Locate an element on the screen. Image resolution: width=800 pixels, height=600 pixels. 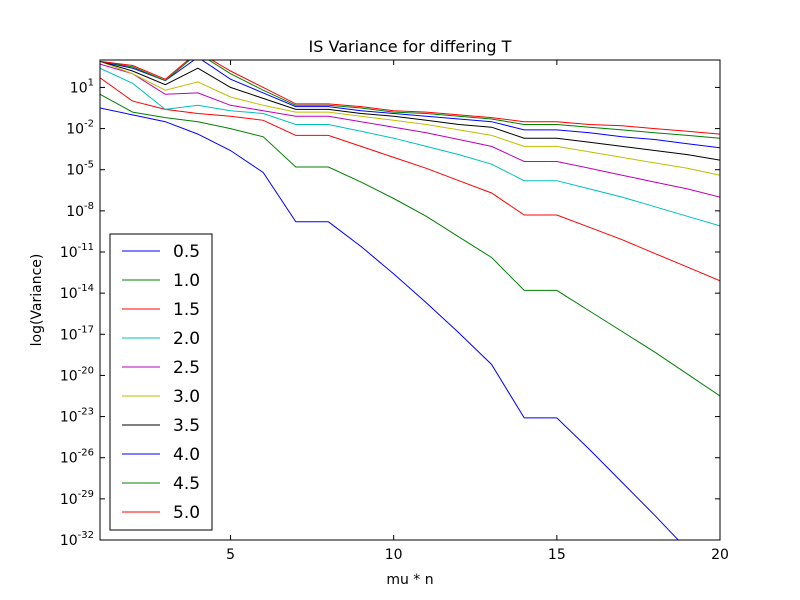
y-tick-exponent: -17 is located at coordinates (86, 329).